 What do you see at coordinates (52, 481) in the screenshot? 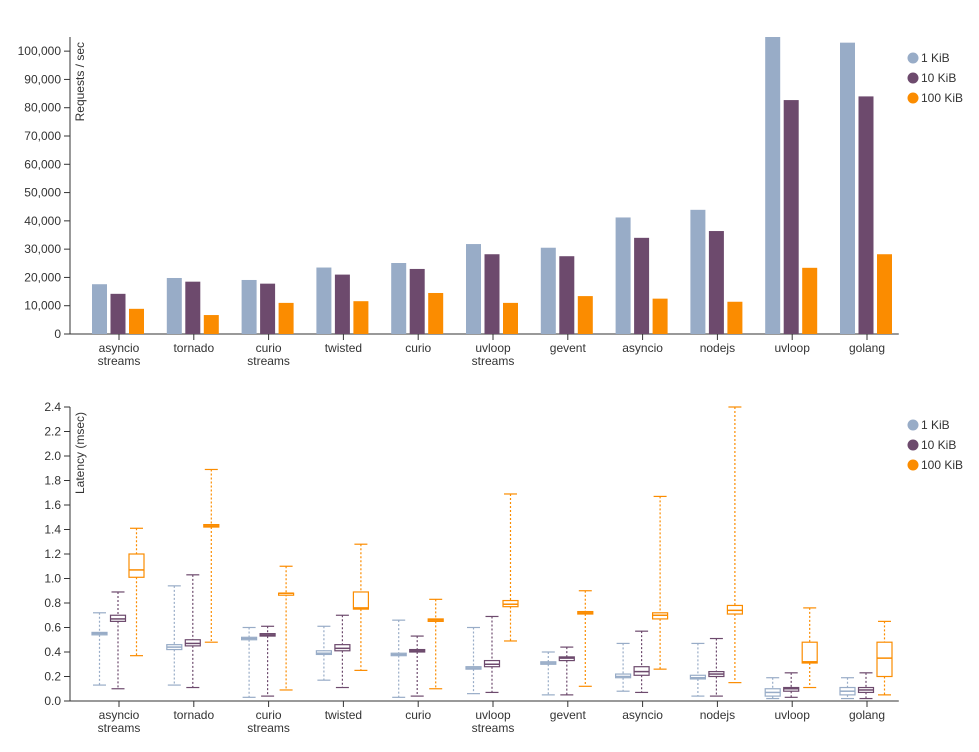
I see `y-tick-label: 1.8` at bounding box center [52, 481].